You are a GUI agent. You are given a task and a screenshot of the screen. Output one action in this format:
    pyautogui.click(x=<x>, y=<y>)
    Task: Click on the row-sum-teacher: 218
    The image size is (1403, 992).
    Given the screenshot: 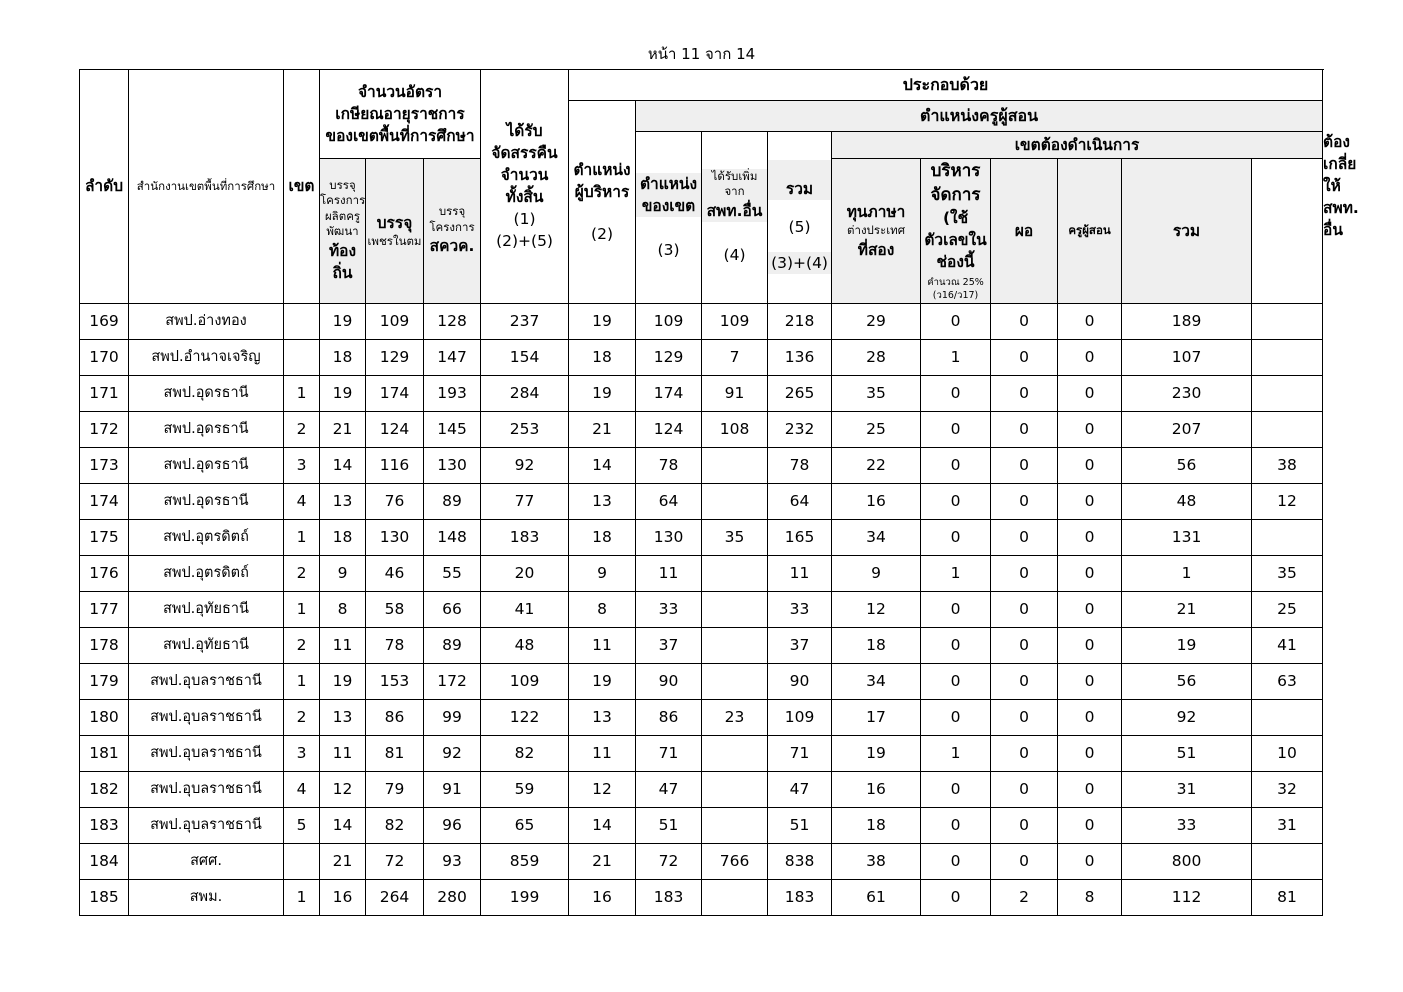 What is the action you would take?
    pyautogui.click(x=800, y=321)
    